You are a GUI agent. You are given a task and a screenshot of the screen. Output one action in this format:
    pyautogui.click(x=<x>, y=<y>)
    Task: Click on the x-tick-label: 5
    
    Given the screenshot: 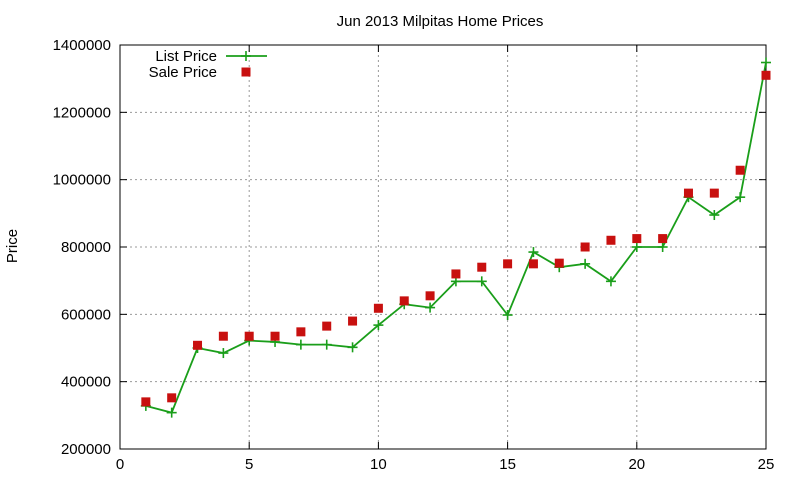 What is the action you would take?
    pyautogui.click(x=249, y=464)
    